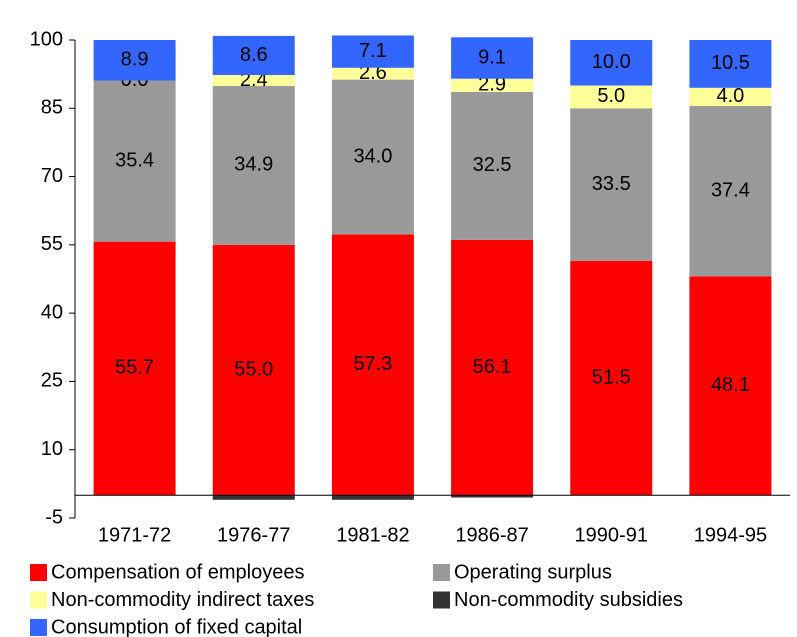 The image size is (797, 637). I want to click on x-tick-label: 1981-82, so click(372, 535).